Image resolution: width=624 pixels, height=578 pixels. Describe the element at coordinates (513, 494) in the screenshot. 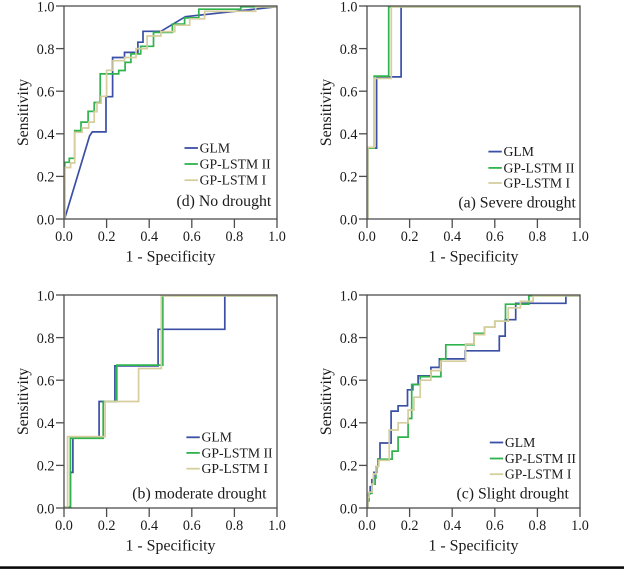

I see `svg-text: (c) Slight drought` at that location.